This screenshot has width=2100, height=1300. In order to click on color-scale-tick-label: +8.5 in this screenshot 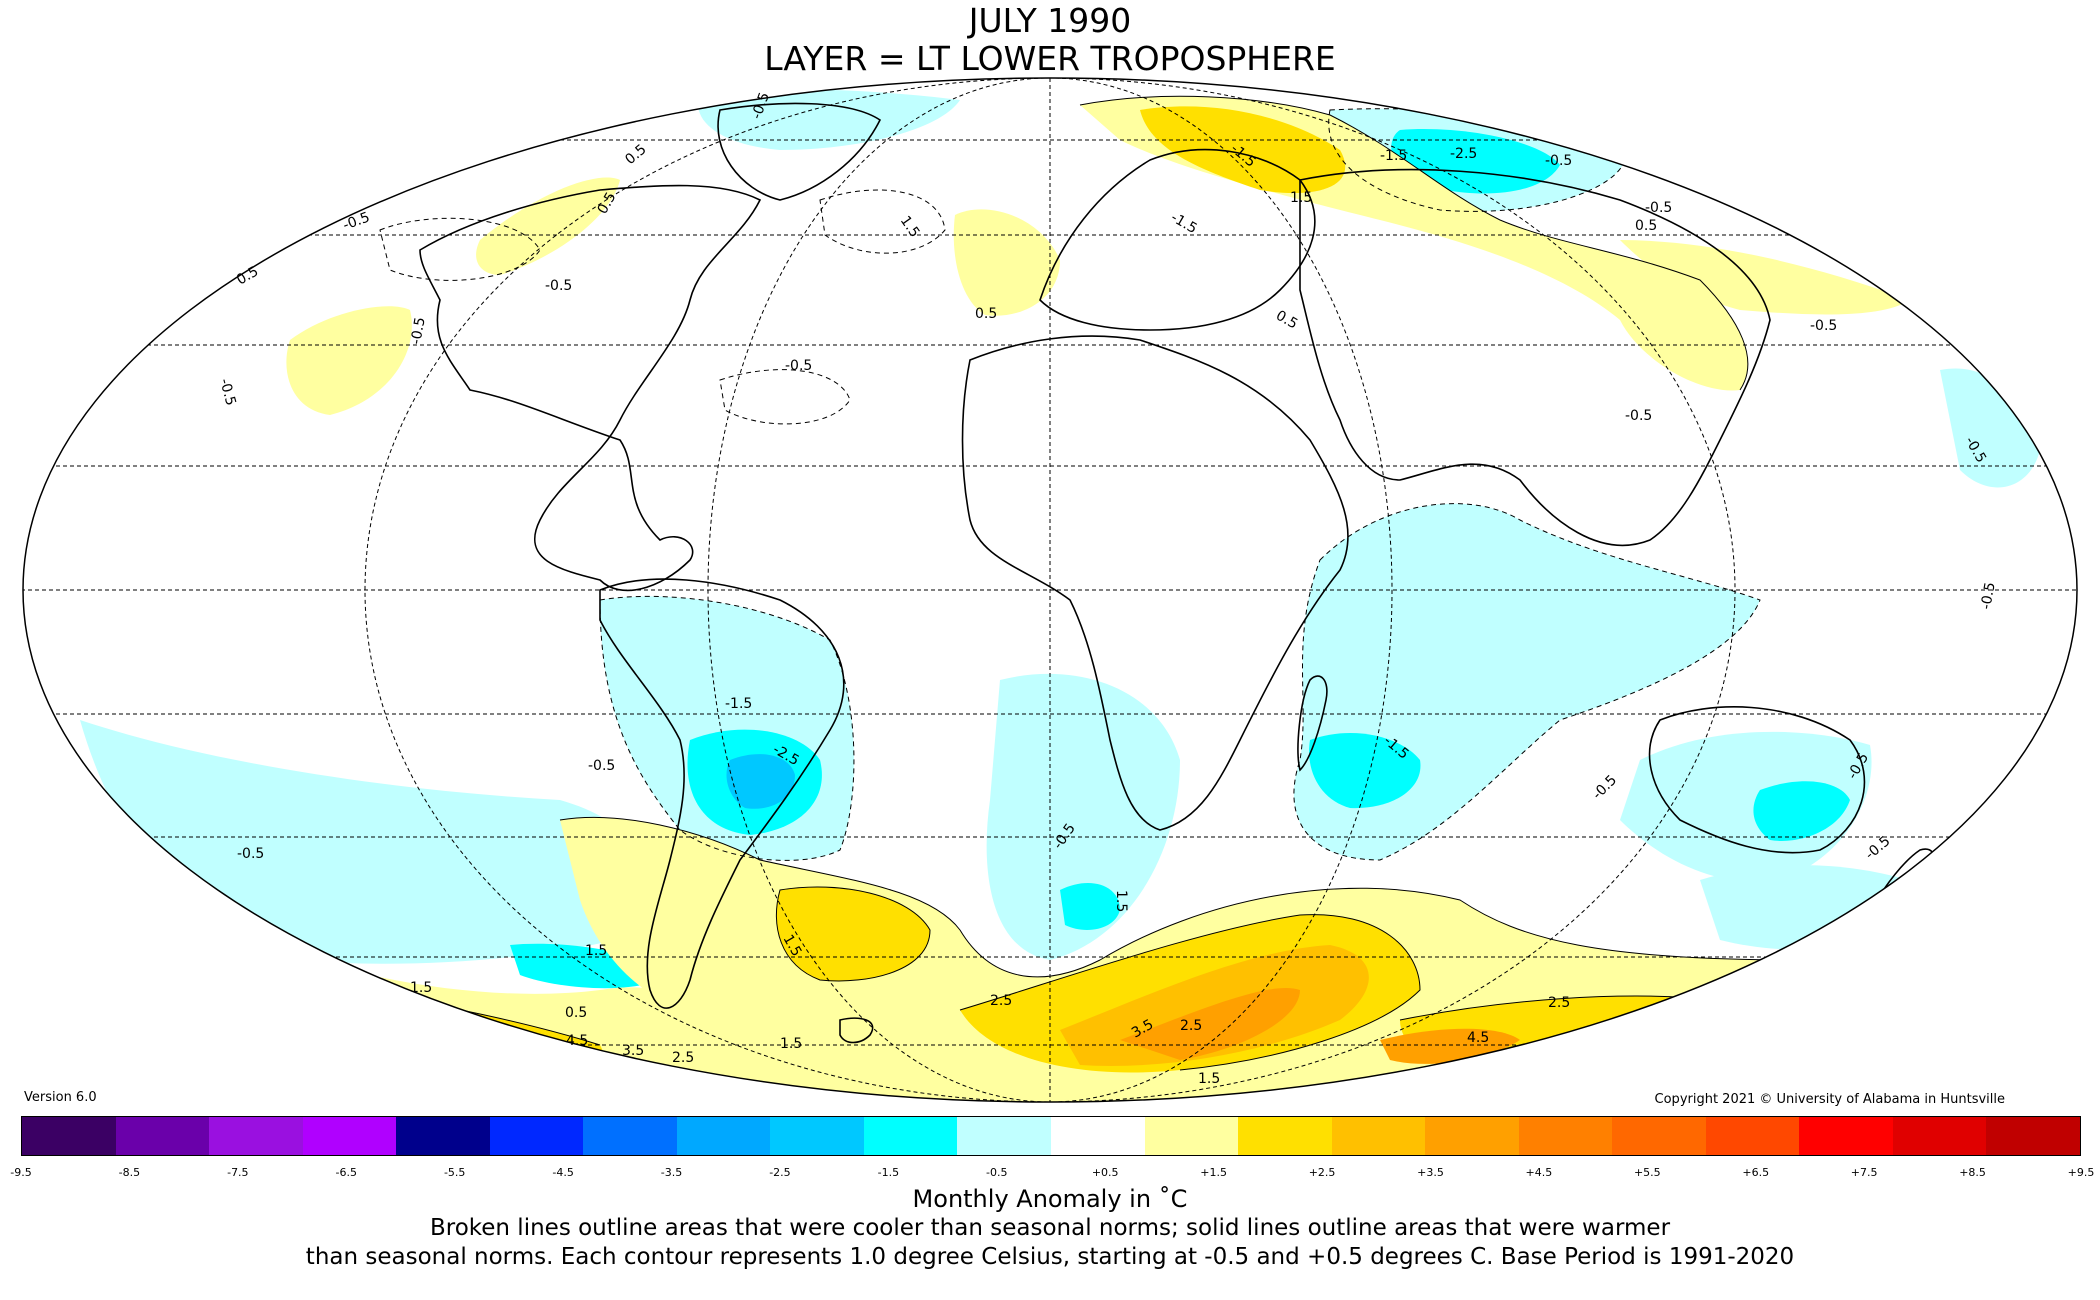, I will do `click(1972, 1172)`.